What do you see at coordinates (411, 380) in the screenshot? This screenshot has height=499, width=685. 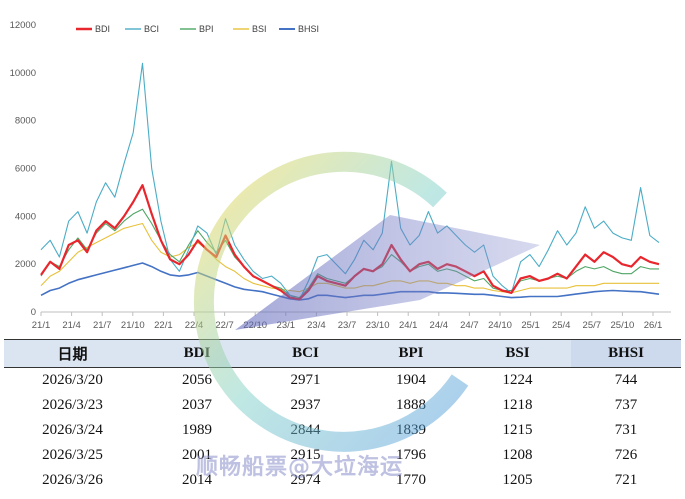 I see `table-cell: 1904` at bounding box center [411, 380].